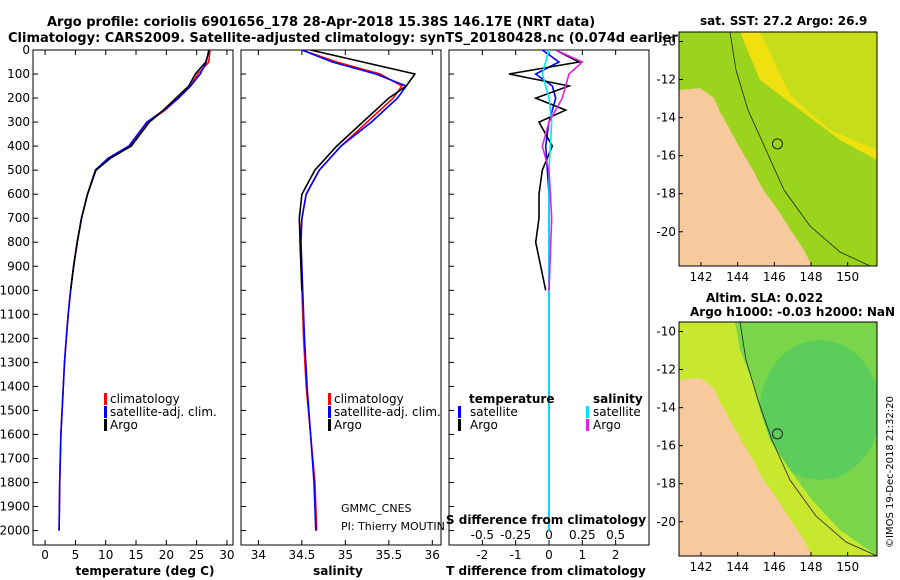  I want to click on sla-lat-axis: -10 -12 -14 -16 -18 -20, so click(669, 427).